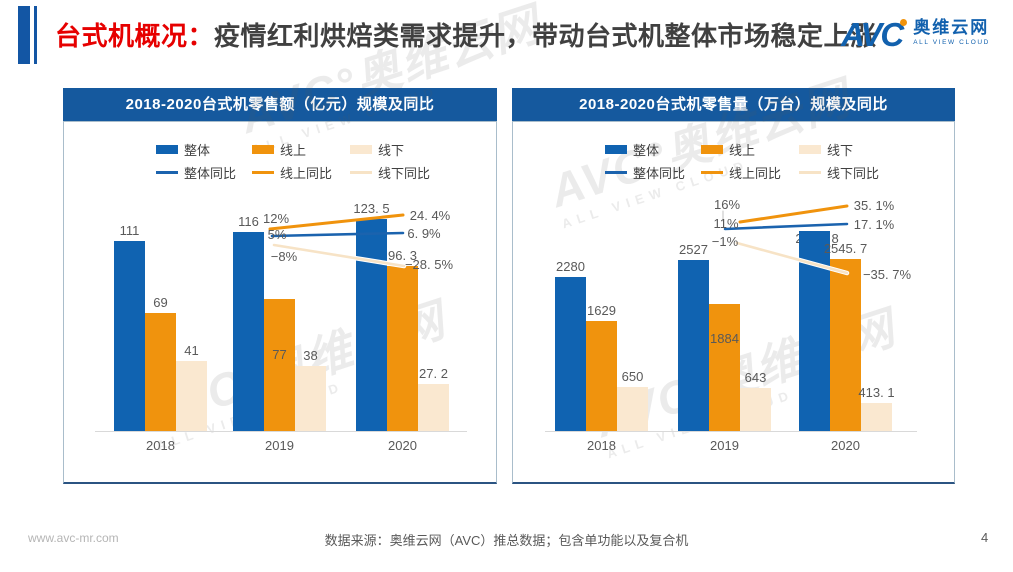  I want to click on growth-pct-label: 5%, so click(277, 234).